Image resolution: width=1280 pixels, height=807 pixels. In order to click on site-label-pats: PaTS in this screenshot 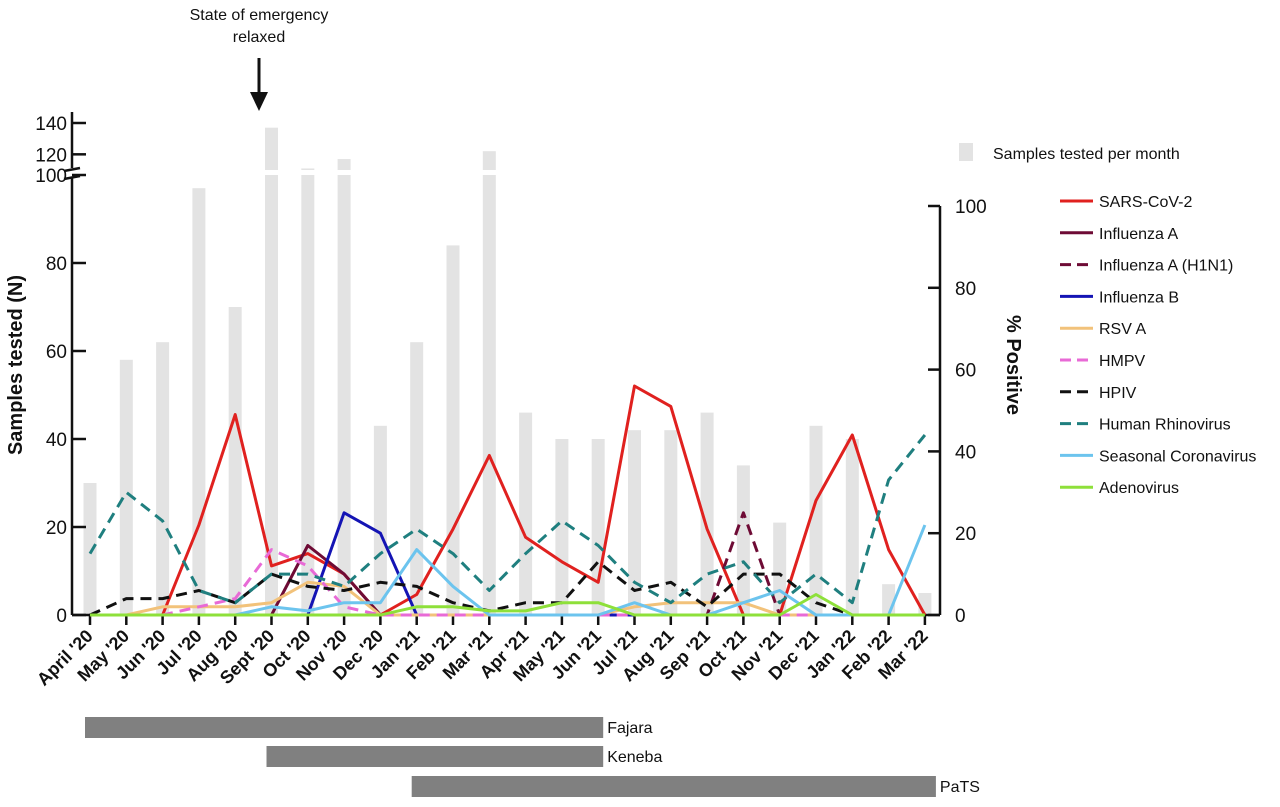, I will do `click(960, 787)`.